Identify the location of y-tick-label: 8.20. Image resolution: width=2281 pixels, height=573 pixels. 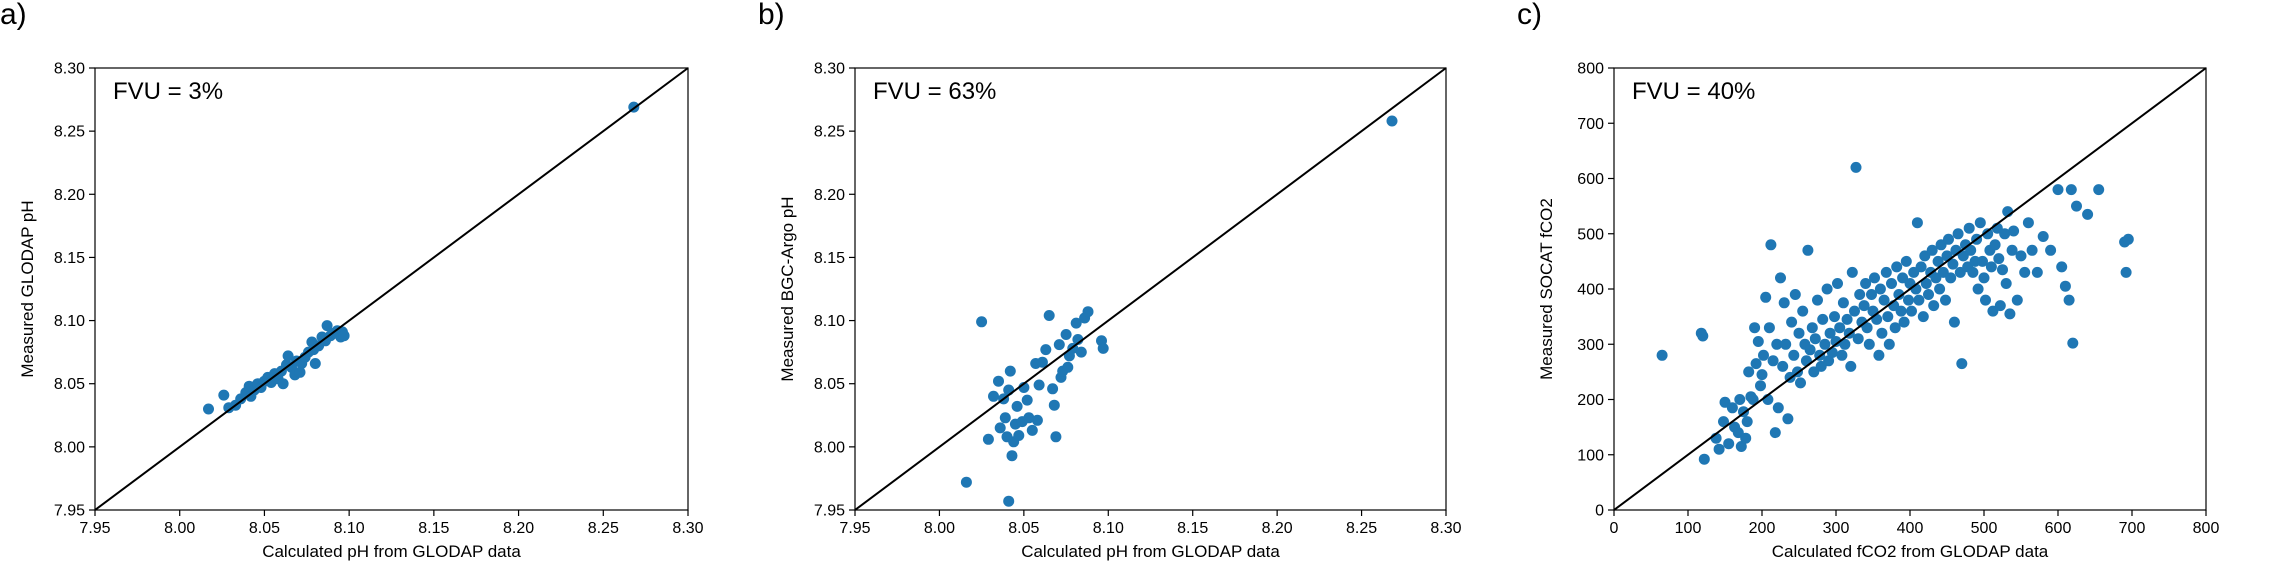
(69, 195).